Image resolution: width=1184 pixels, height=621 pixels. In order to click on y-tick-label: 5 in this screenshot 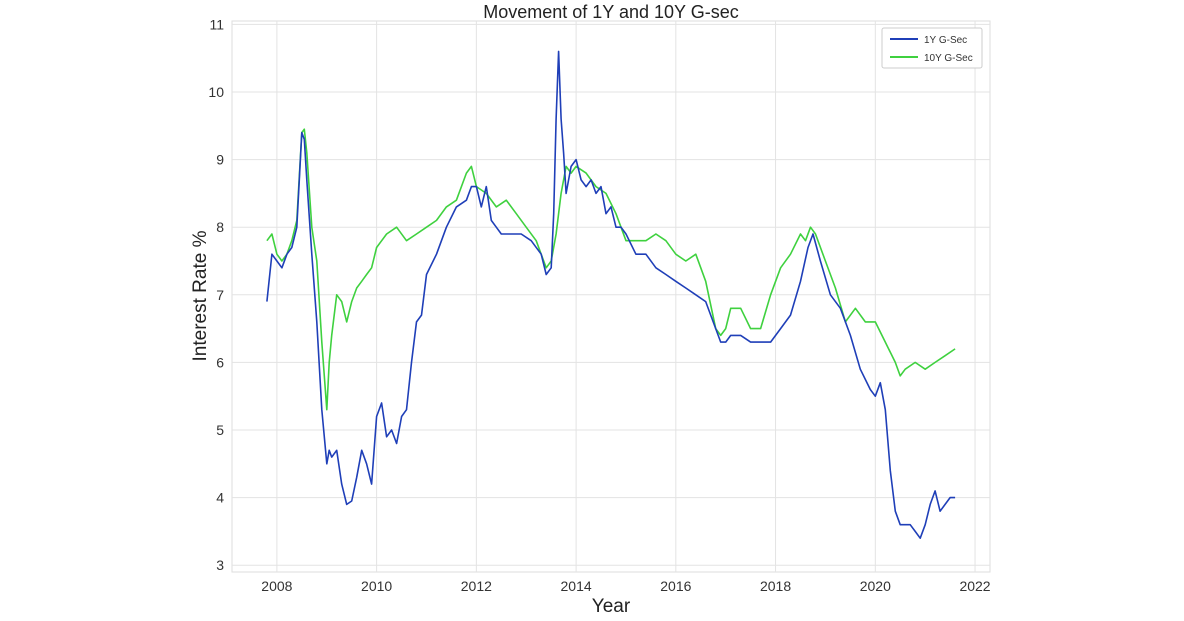, I will do `click(220, 430)`.